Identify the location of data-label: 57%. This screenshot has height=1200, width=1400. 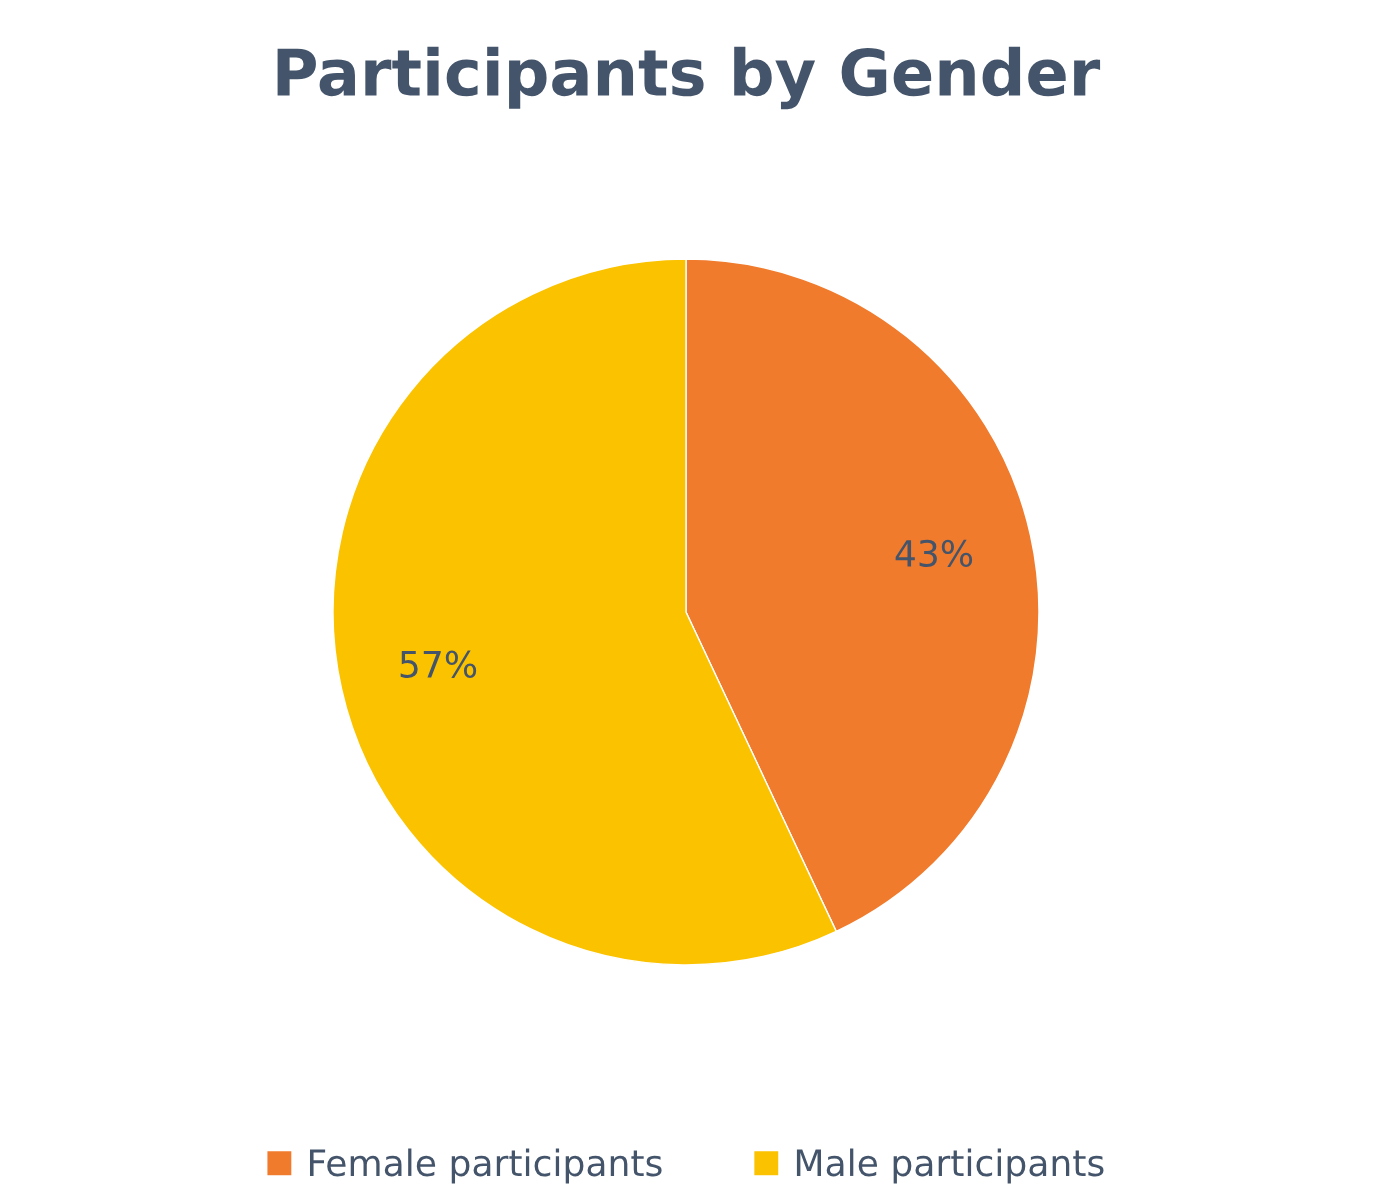
(438, 664).